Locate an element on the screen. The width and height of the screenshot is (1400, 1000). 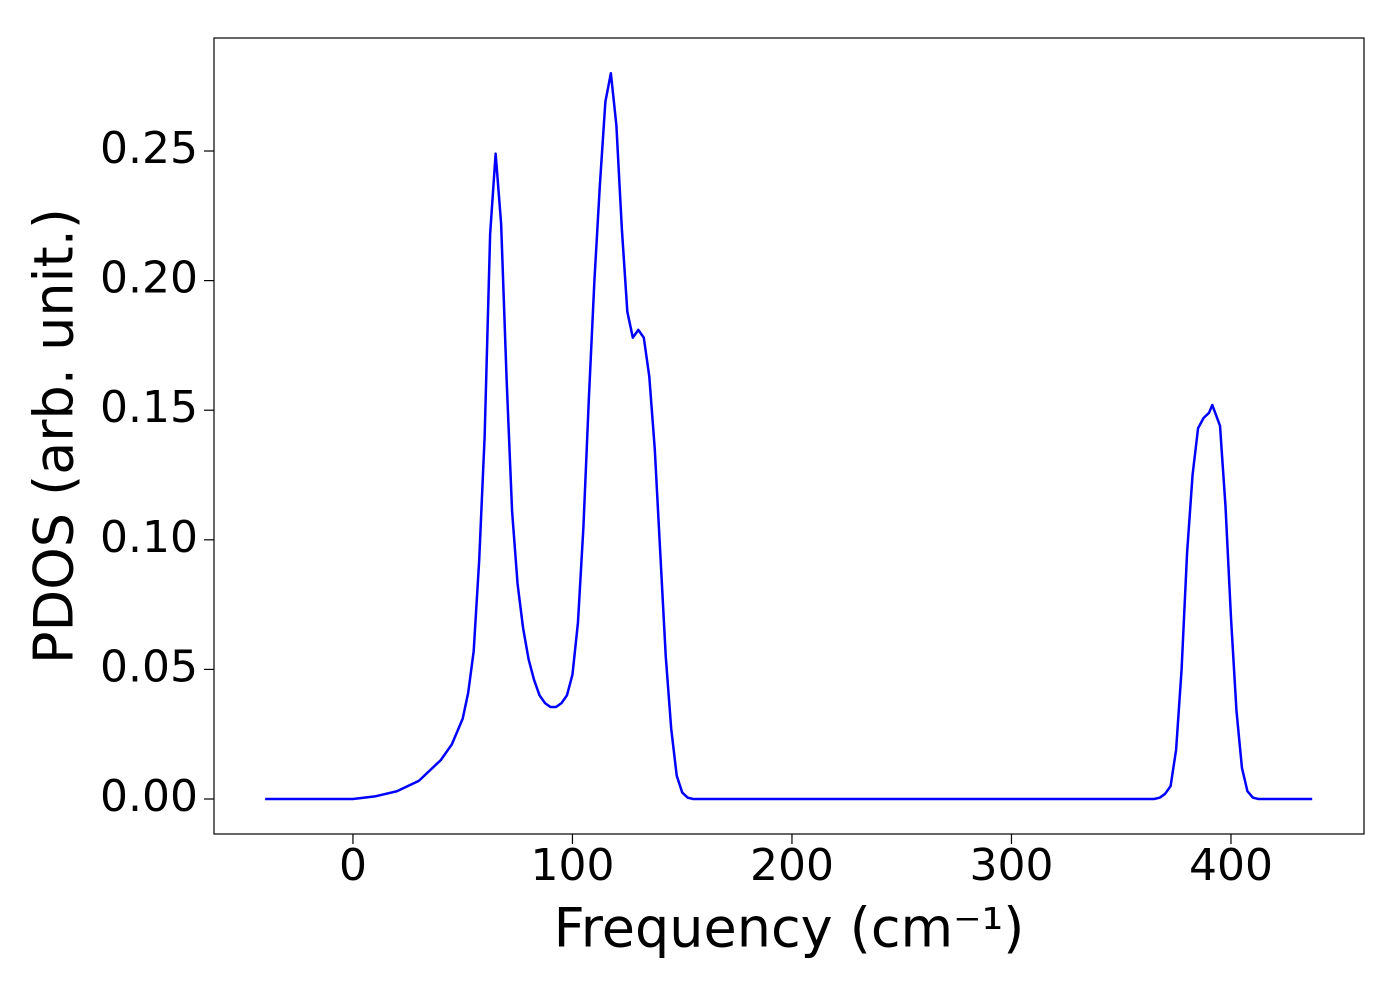
y-tick-label: 0.00 is located at coordinates (149, 796).